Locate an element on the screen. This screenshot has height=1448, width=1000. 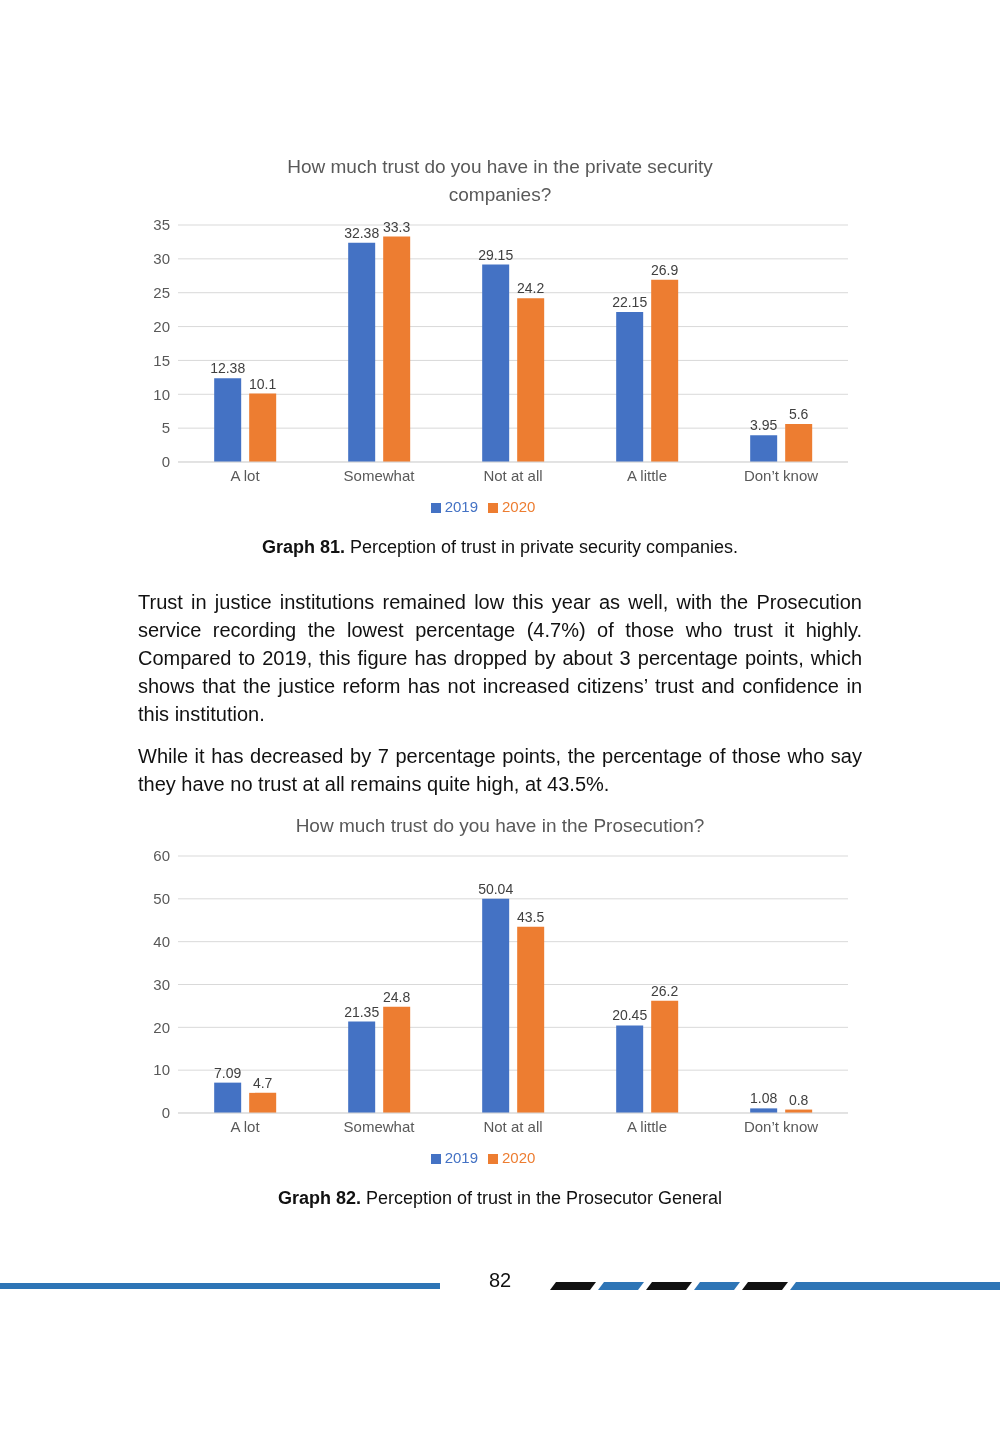
data-label: 26.2 is located at coordinates (665, 990).